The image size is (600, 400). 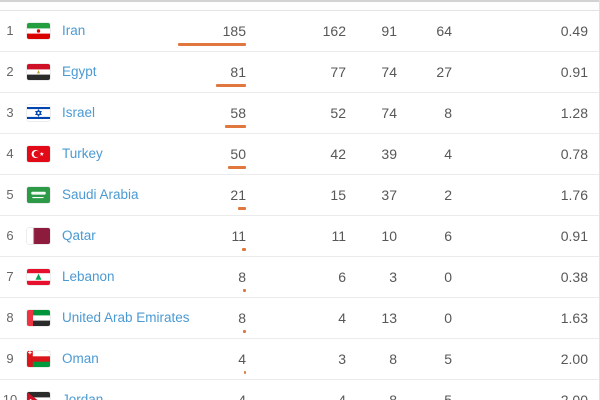 What do you see at coordinates (342, 359) in the screenshot?
I see `value2-cell: 3` at bounding box center [342, 359].